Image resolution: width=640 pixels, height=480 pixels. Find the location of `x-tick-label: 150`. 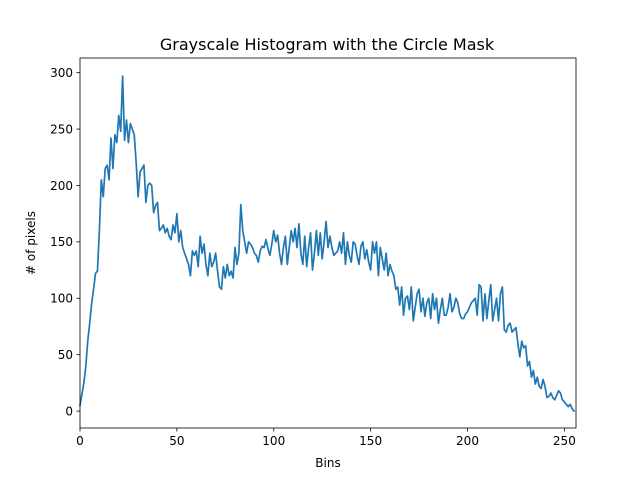

x-tick-label: 150 is located at coordinates (370, 441).